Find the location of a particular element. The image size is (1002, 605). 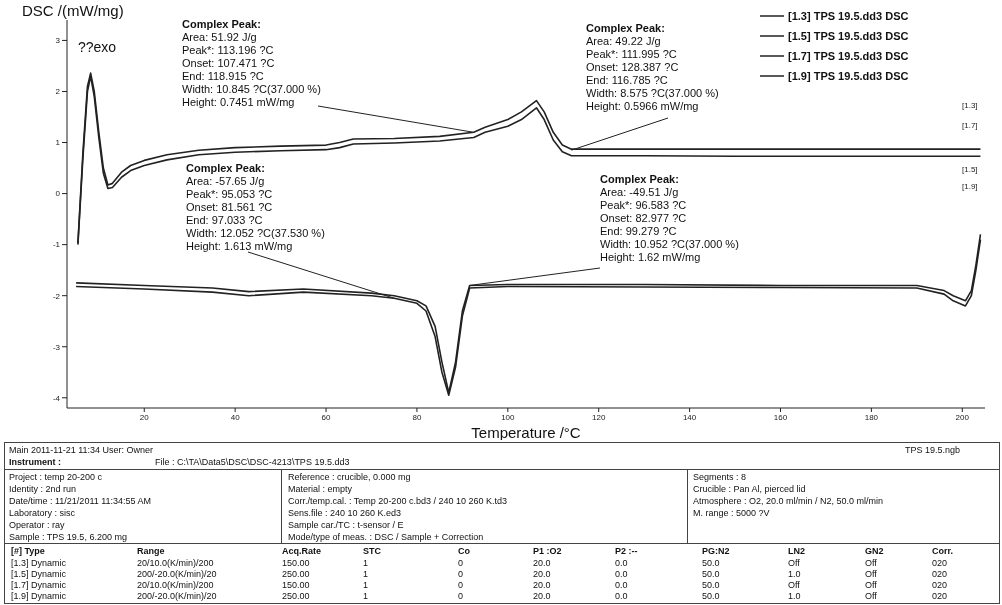

x-tick-label: 160 is located at coordinates (780, 417).